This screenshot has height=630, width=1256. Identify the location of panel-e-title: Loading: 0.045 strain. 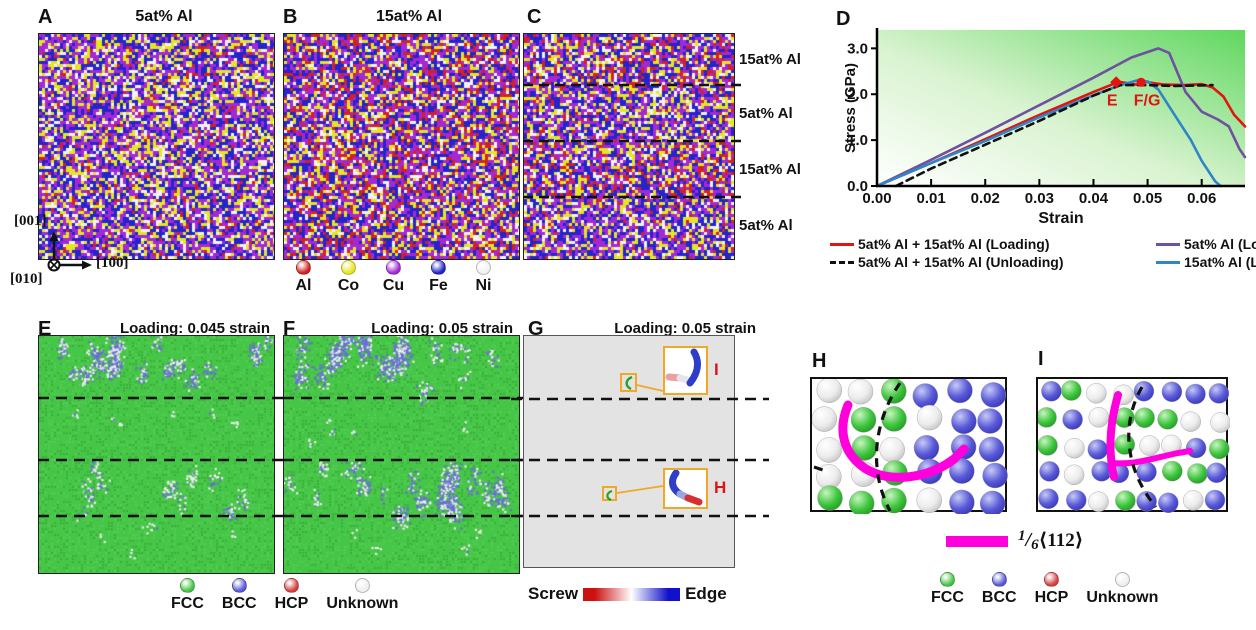
(194, 328).